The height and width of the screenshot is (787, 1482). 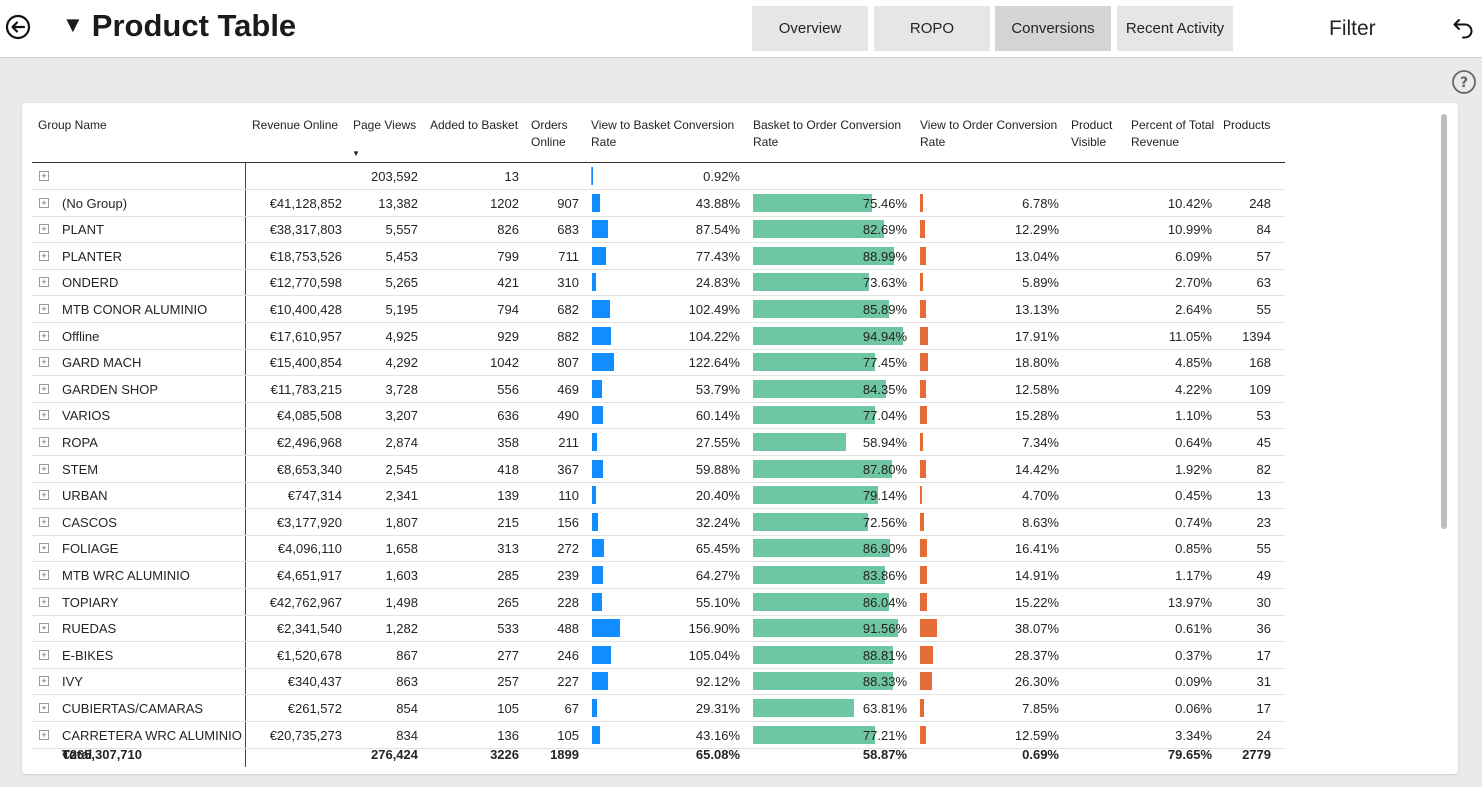 I want to click on view-to-basket-cell: 20.40%, so click(x=717, y=496).